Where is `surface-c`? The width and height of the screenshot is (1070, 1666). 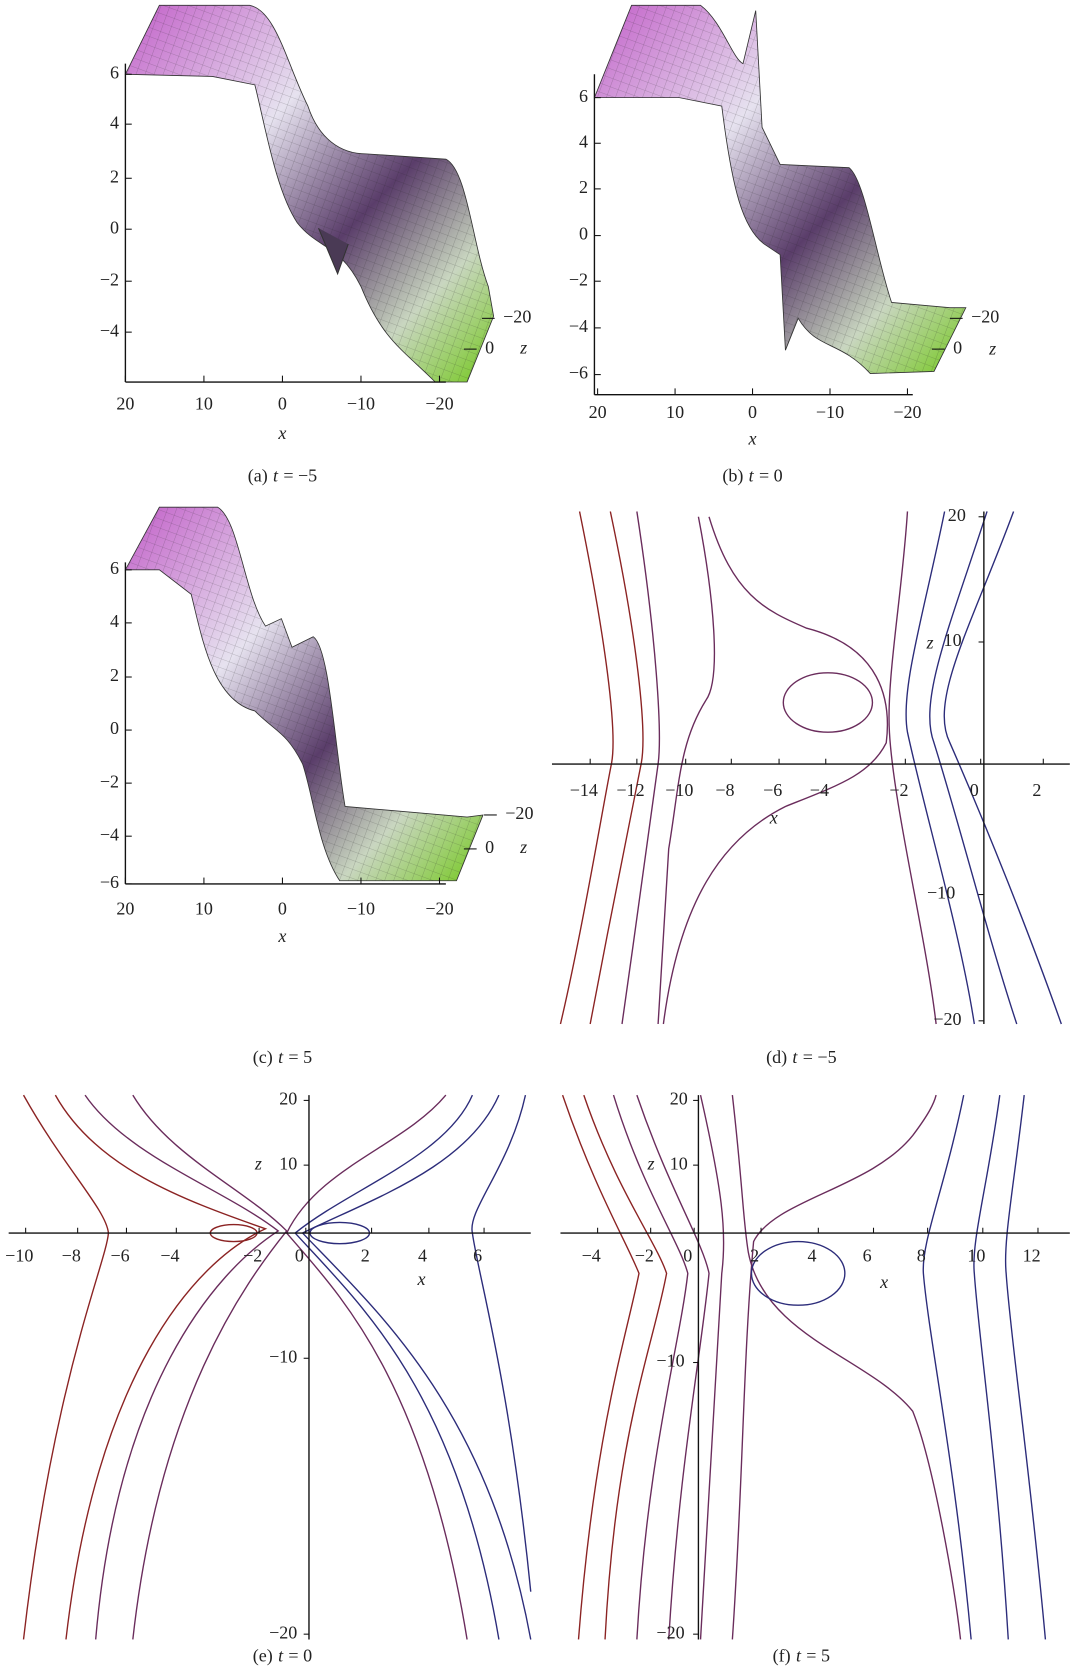
surface-c is located at coordinates (304, 694).